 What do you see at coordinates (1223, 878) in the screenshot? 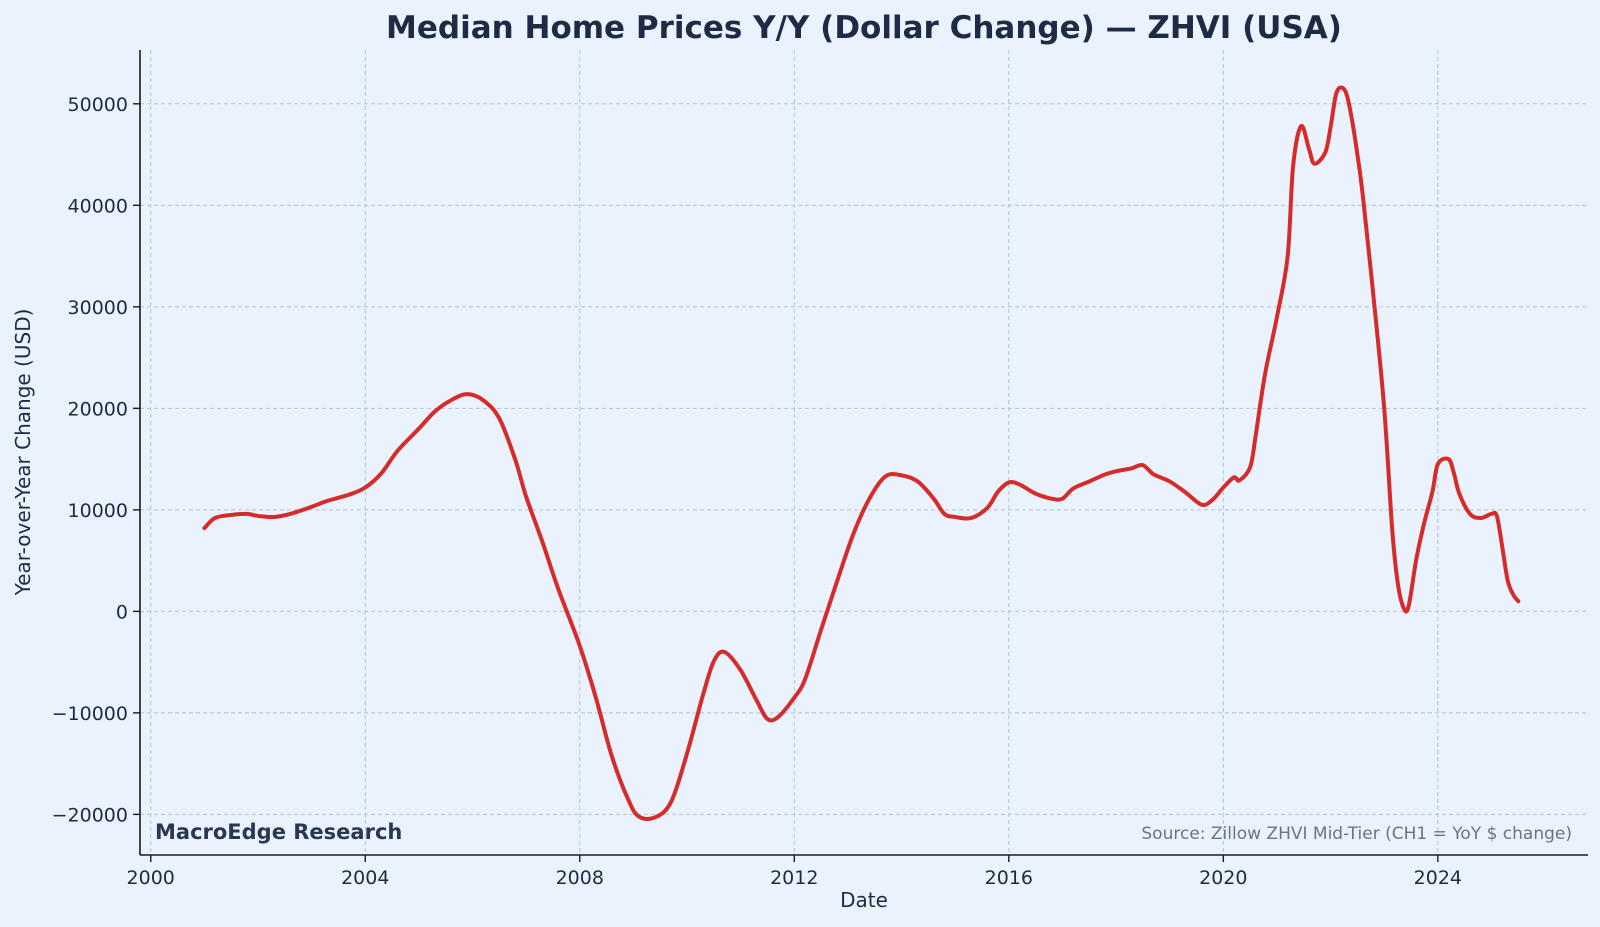
I see `x-tick-label: 2020` at bounding box center [1223, 878].